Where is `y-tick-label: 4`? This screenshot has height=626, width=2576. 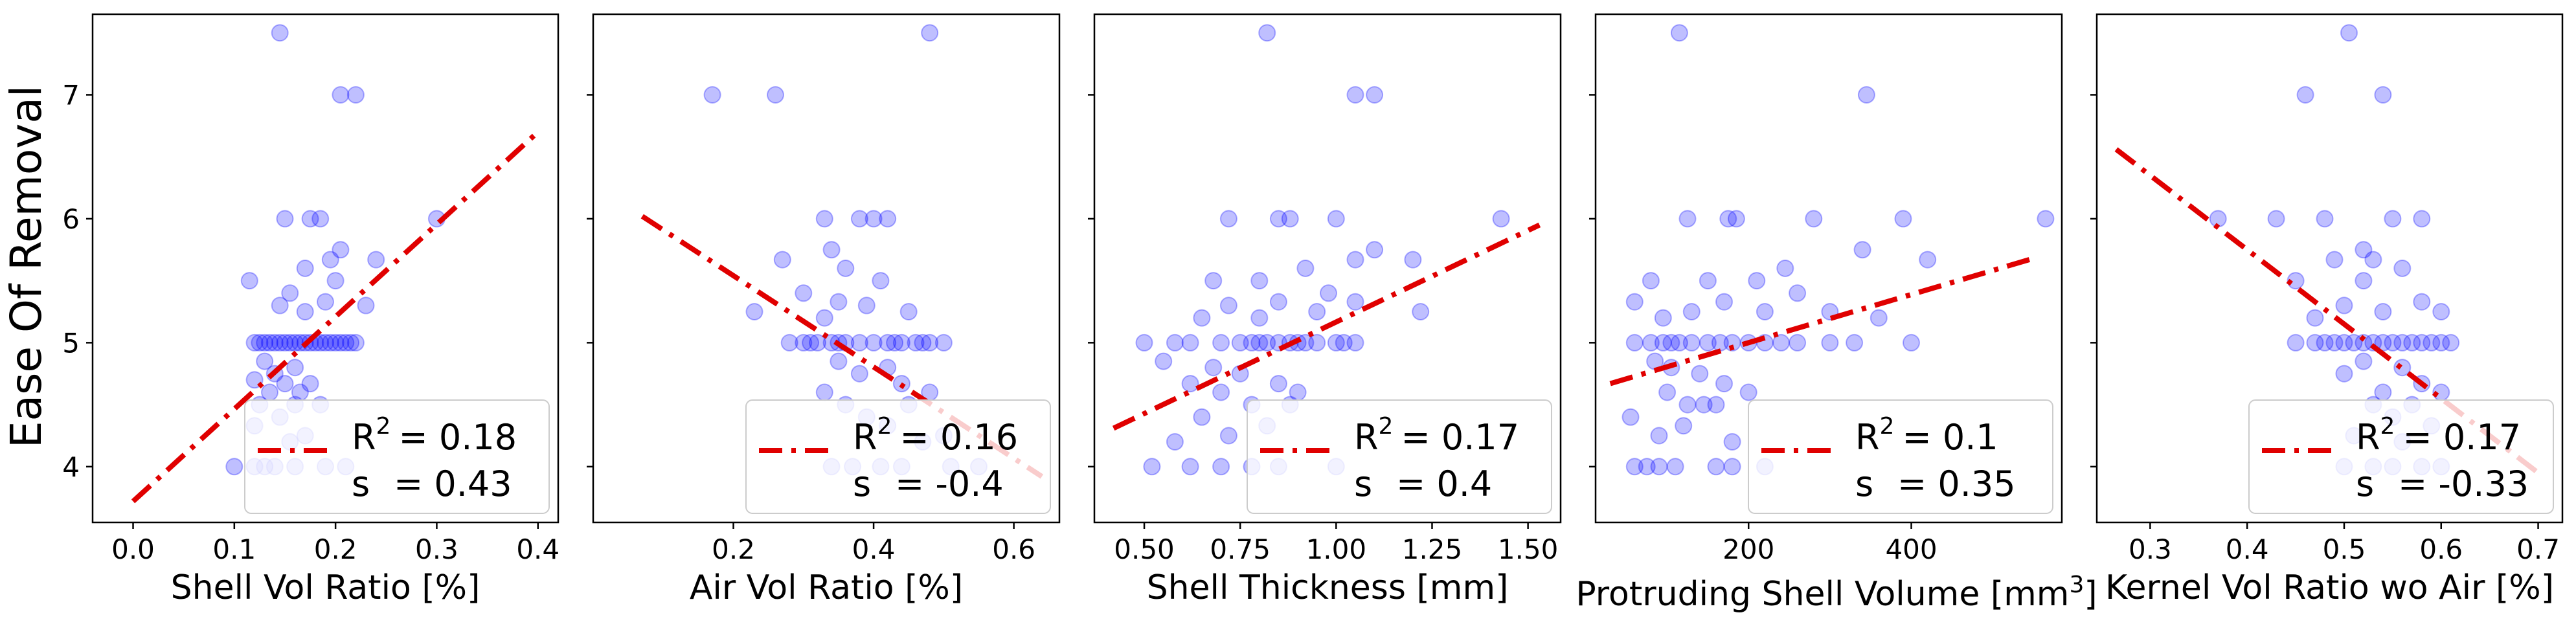
y-tick-label: 4 is located at coordinates (71, 467).